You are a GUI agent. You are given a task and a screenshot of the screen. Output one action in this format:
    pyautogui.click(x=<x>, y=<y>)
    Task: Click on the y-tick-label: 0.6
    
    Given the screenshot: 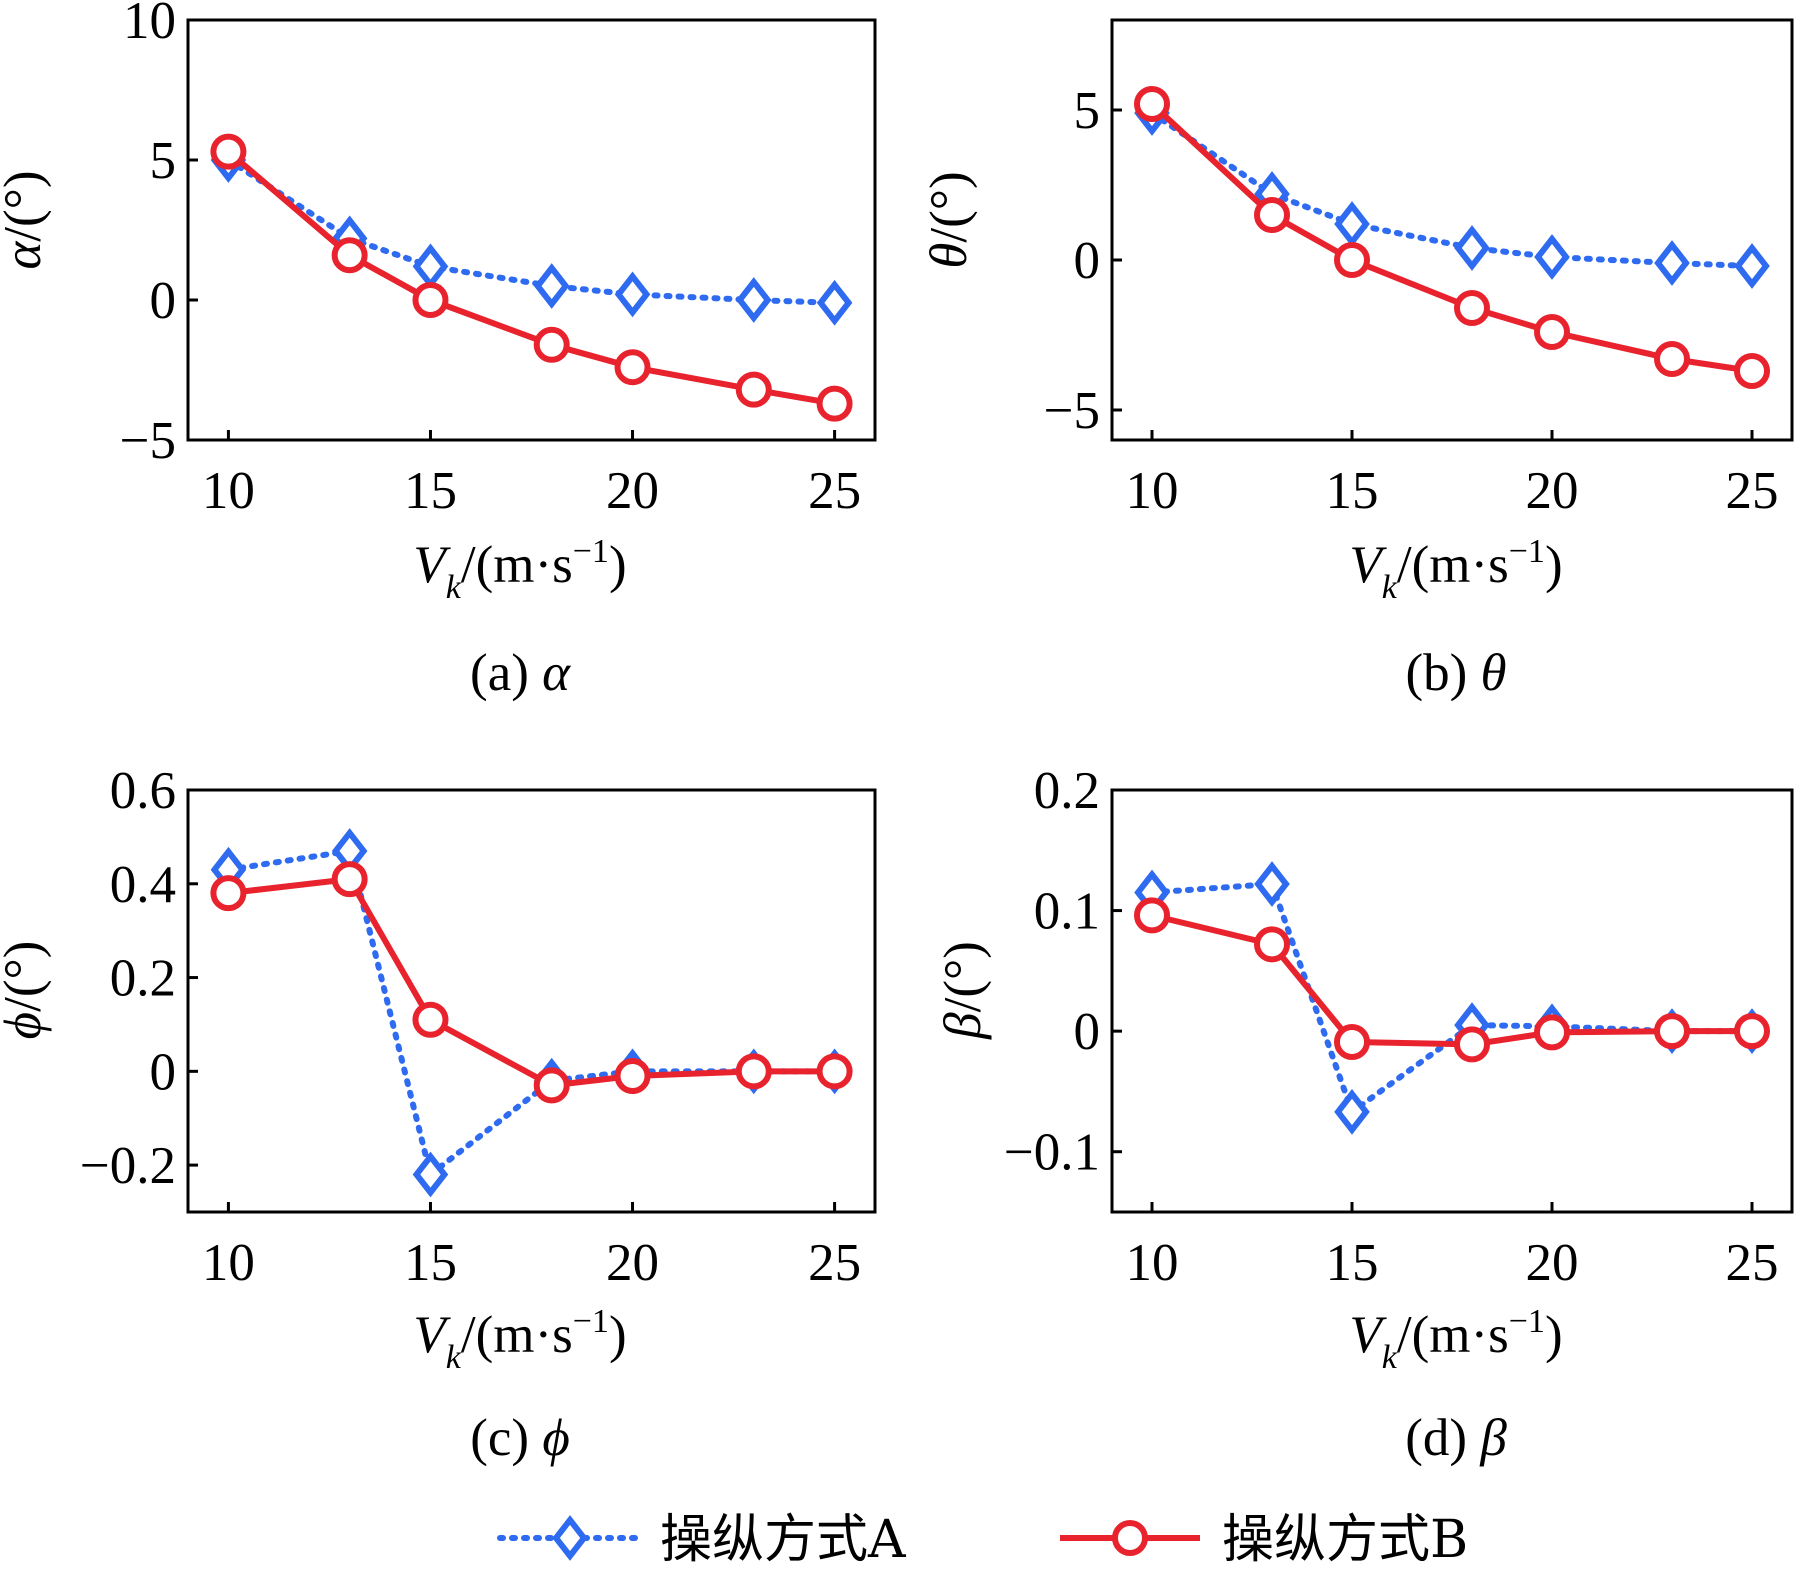 What is the action you would take?
    pyautogui.click(x=143, y=791)
    